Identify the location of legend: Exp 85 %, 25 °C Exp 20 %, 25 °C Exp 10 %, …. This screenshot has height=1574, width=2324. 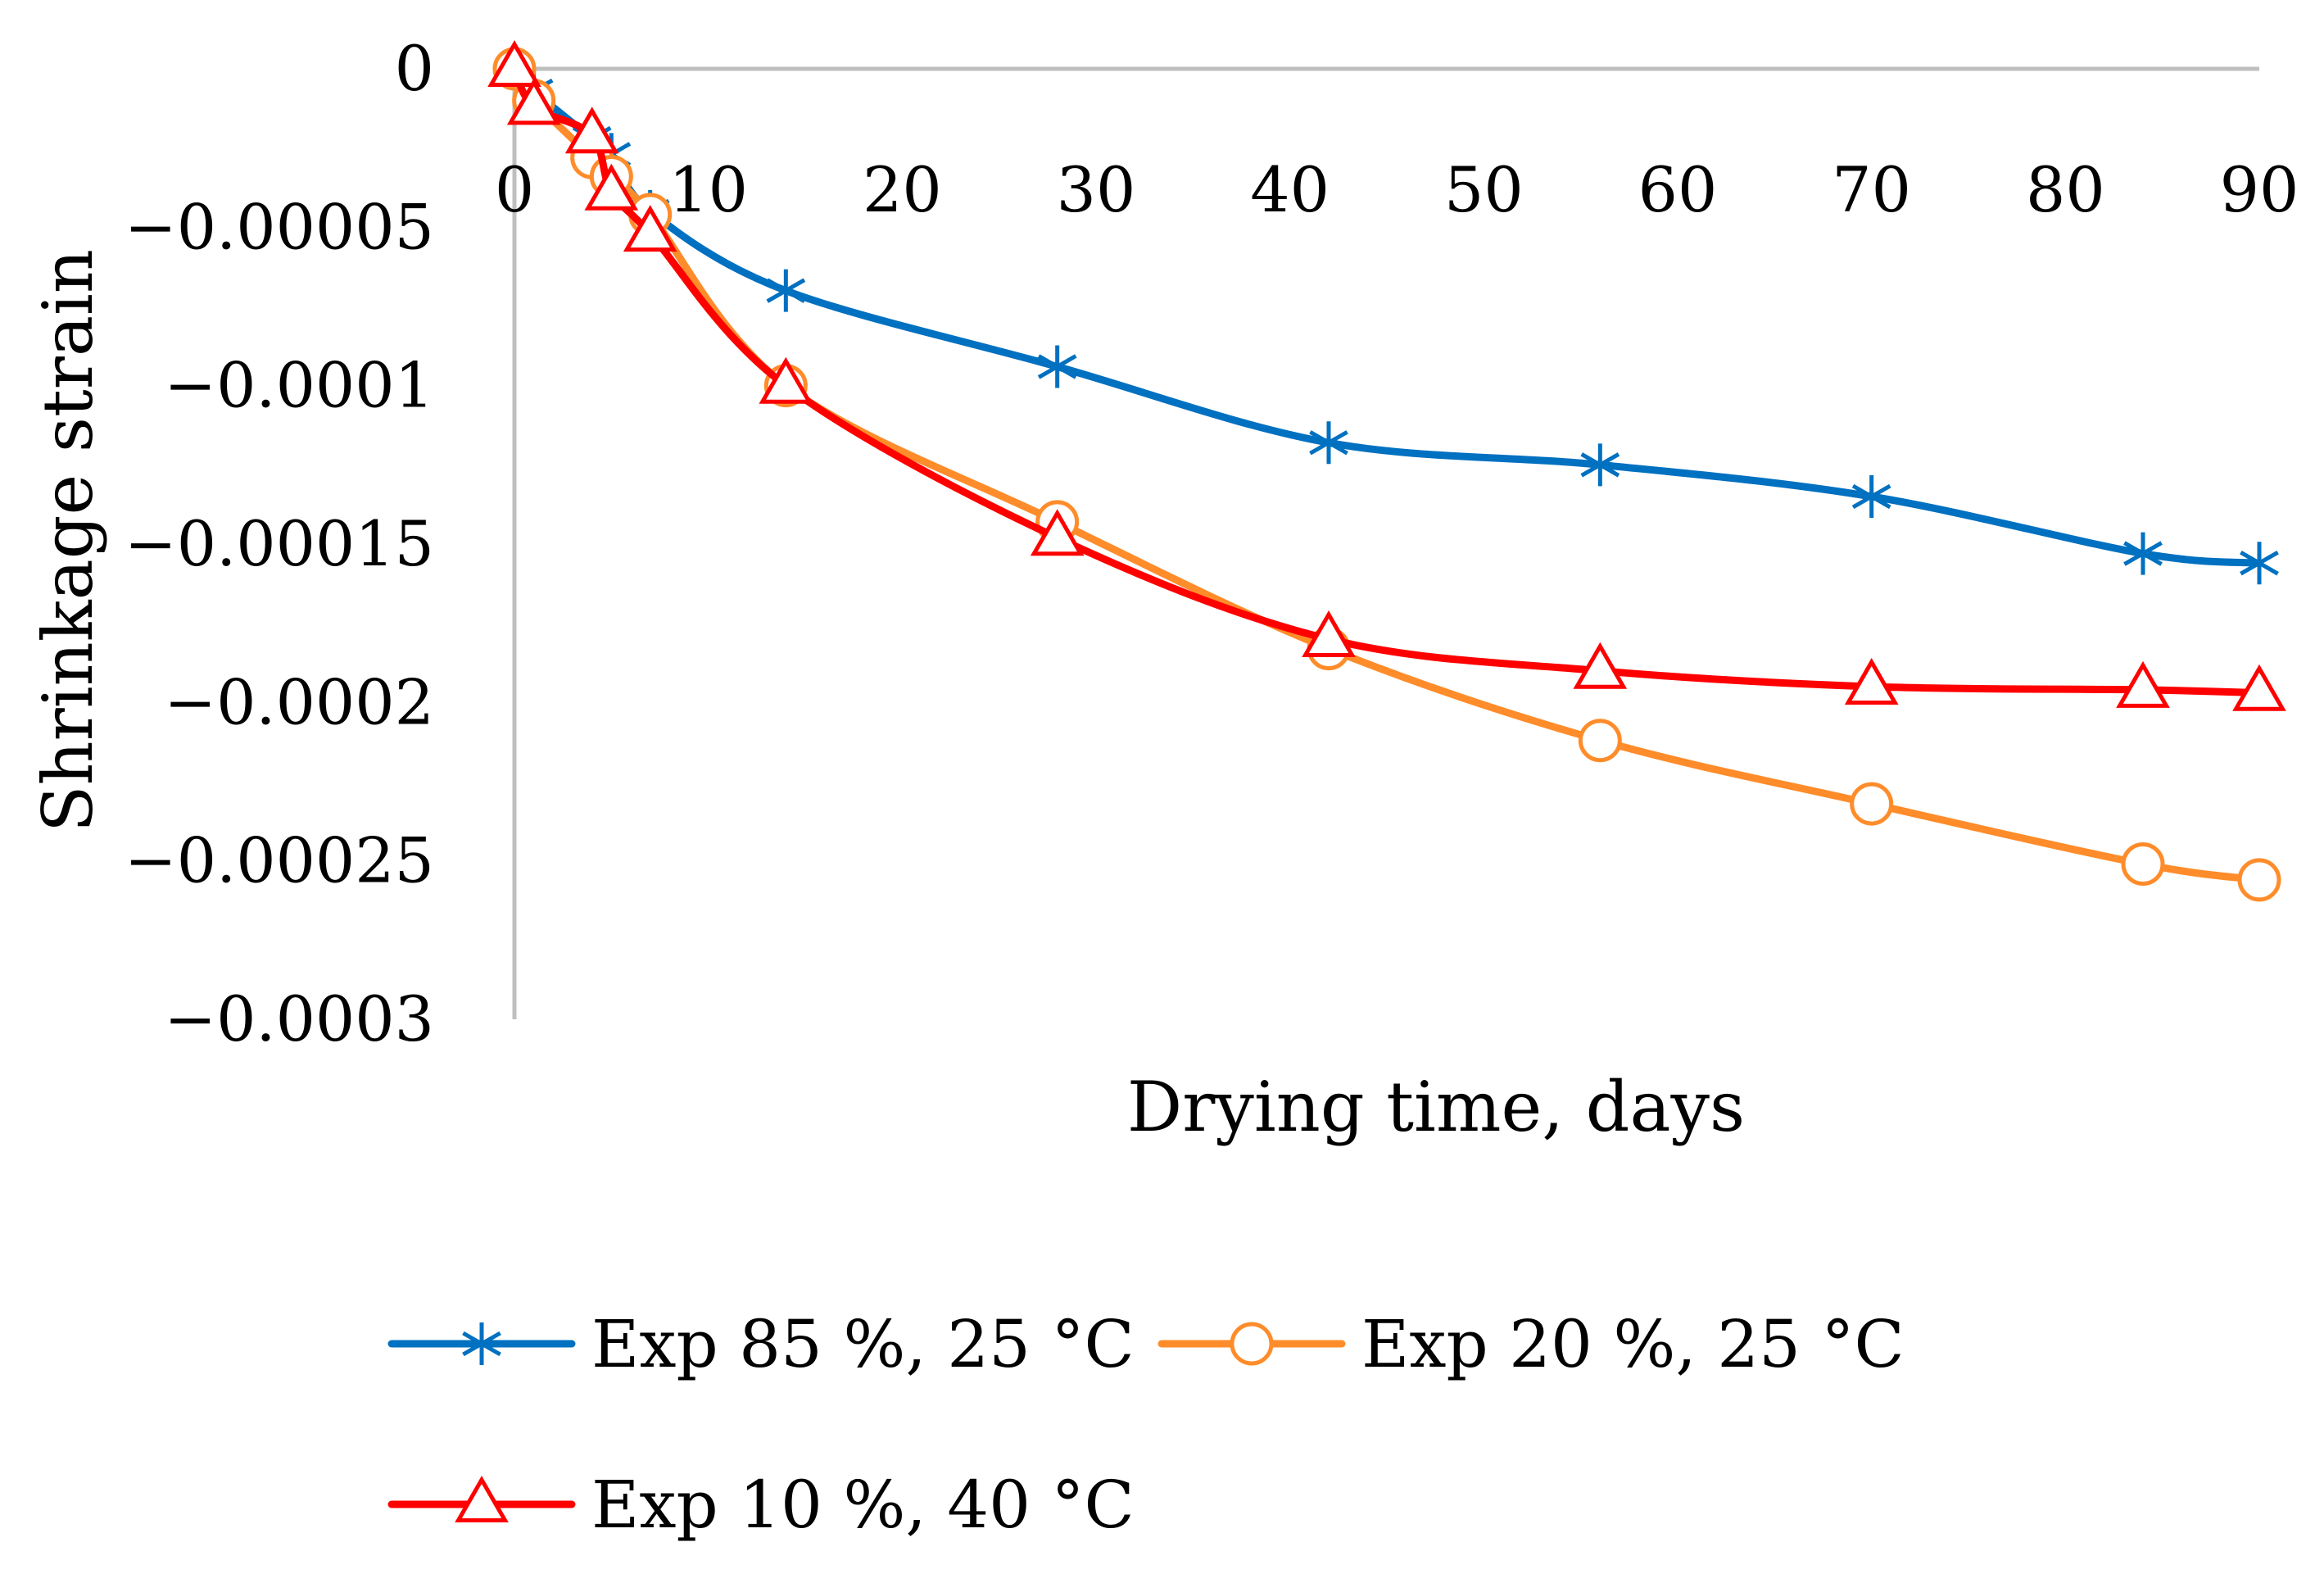
(1146, 1424).